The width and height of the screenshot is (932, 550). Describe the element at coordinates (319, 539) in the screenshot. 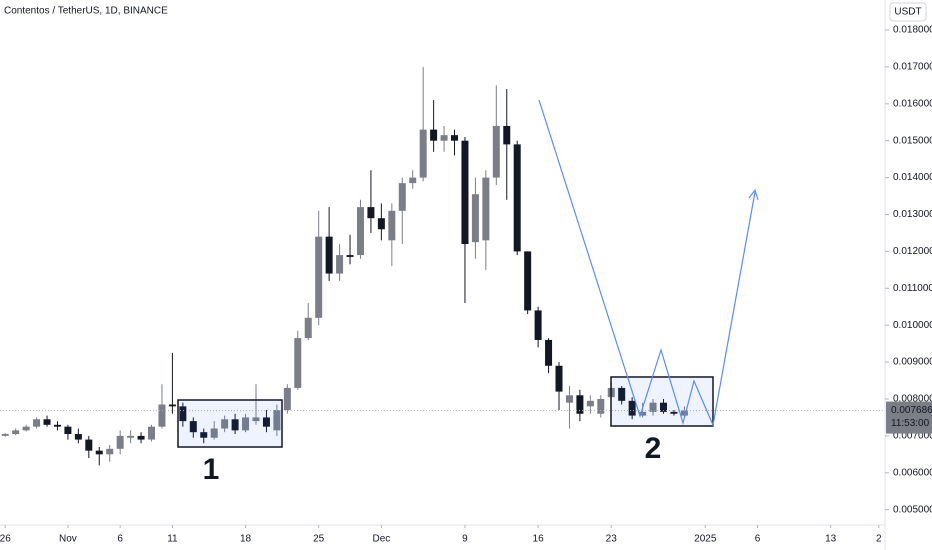

I see `x-tick-label: 25` at that location.